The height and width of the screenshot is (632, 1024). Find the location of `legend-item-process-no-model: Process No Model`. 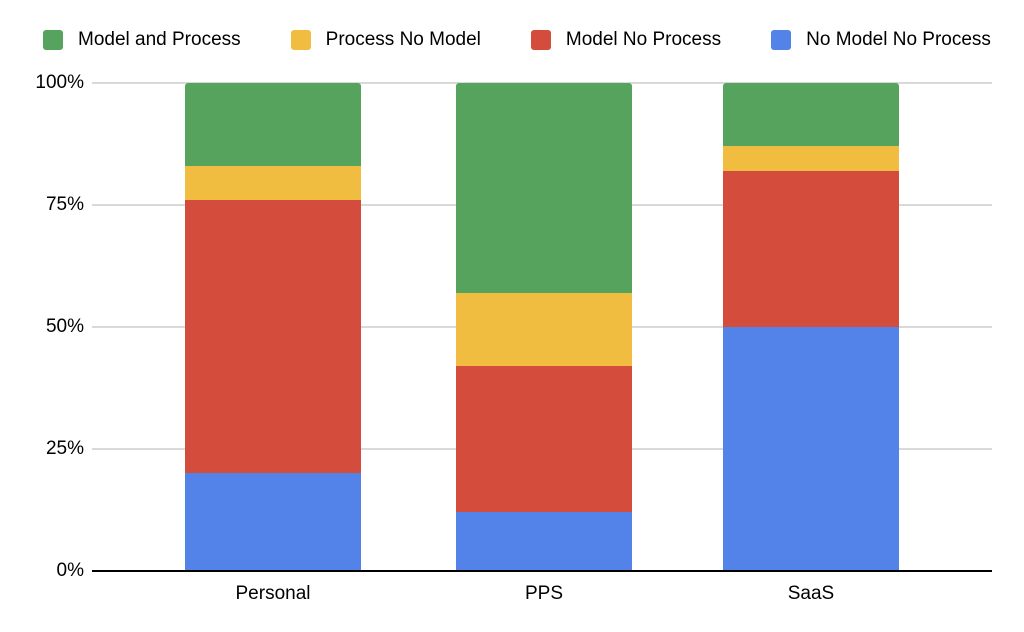

legend-item-process-no-model: Process No Model is located at coordinates (385, 40).